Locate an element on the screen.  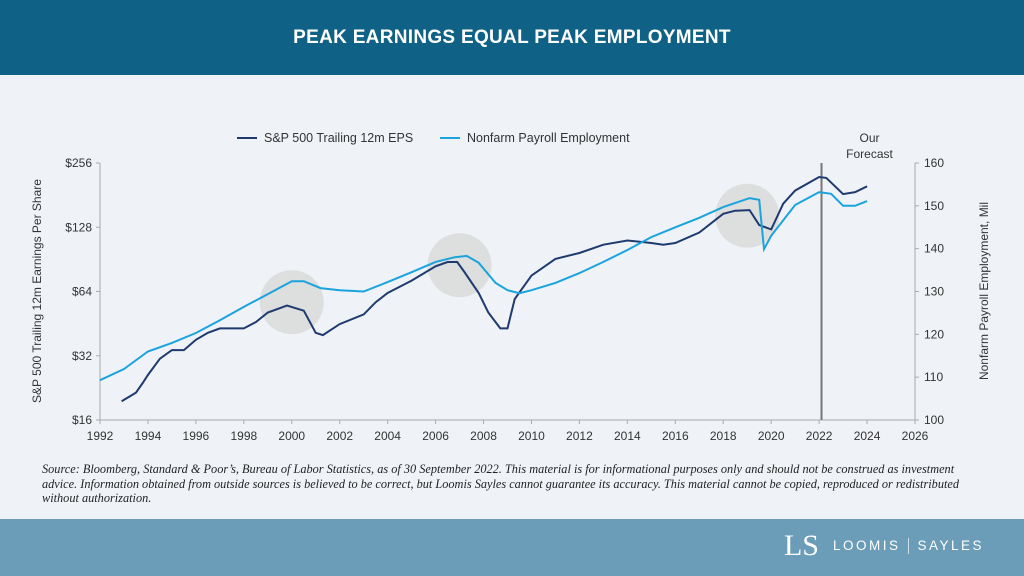
y-tick-label: $32 is located at coordinates (82, 356).